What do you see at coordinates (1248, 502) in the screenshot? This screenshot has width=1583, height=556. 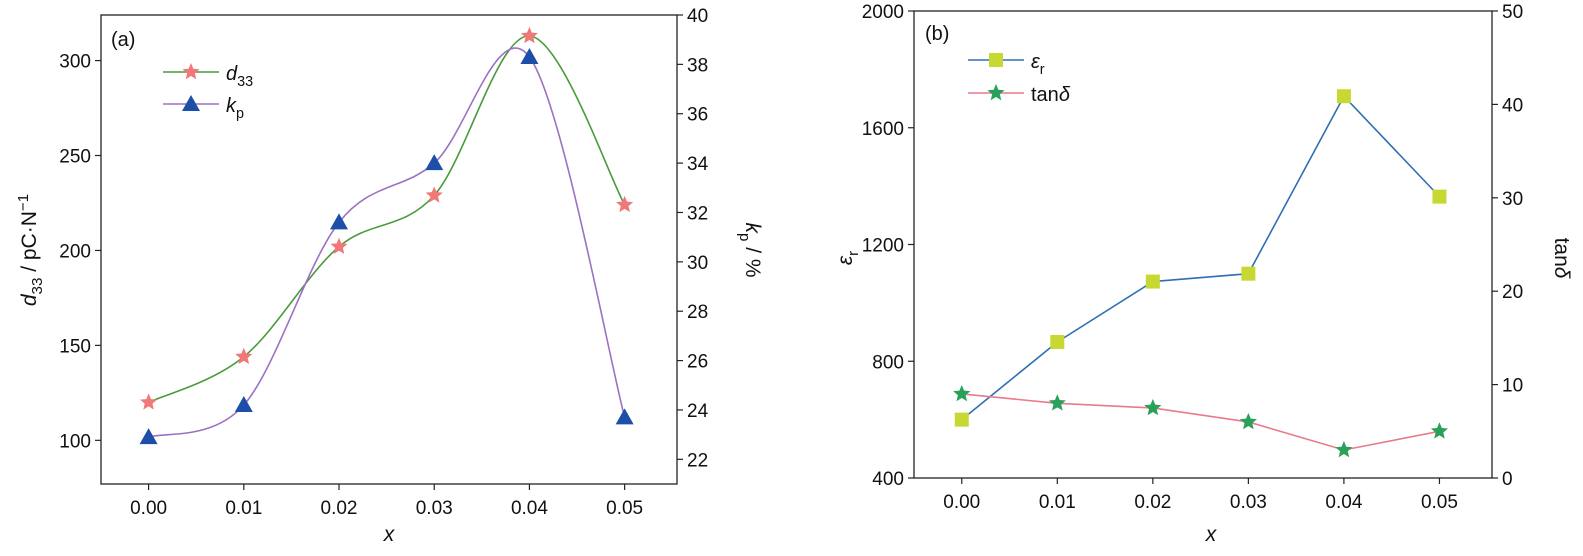 I see `x-tick-label-b: 0.03` at bounding box center [1248, 502].